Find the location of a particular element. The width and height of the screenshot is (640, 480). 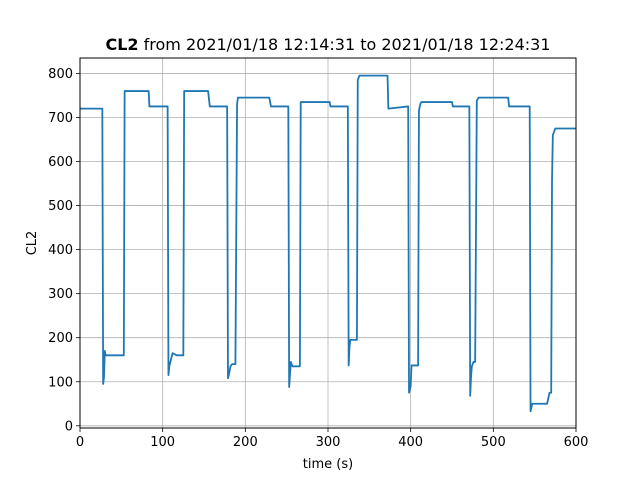

y-tick-label: 200 is located at coordinates (60, 338).